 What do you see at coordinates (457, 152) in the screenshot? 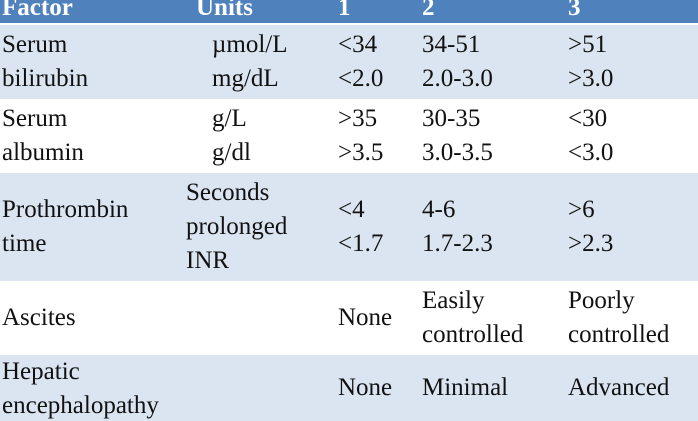
I see `cell-text: 3.0-3.5` at bounding box center [457, 152].